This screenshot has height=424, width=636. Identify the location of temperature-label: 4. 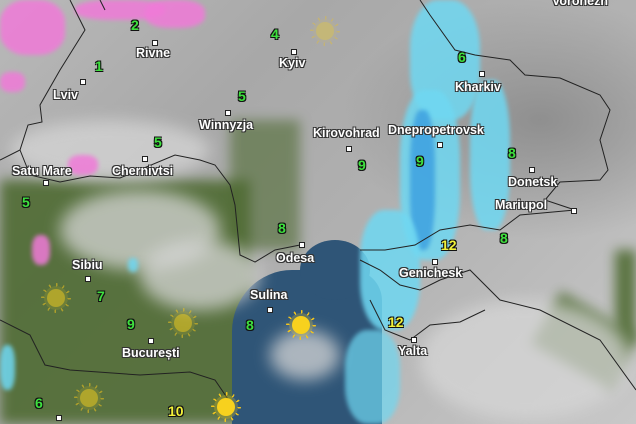
(275, 34).